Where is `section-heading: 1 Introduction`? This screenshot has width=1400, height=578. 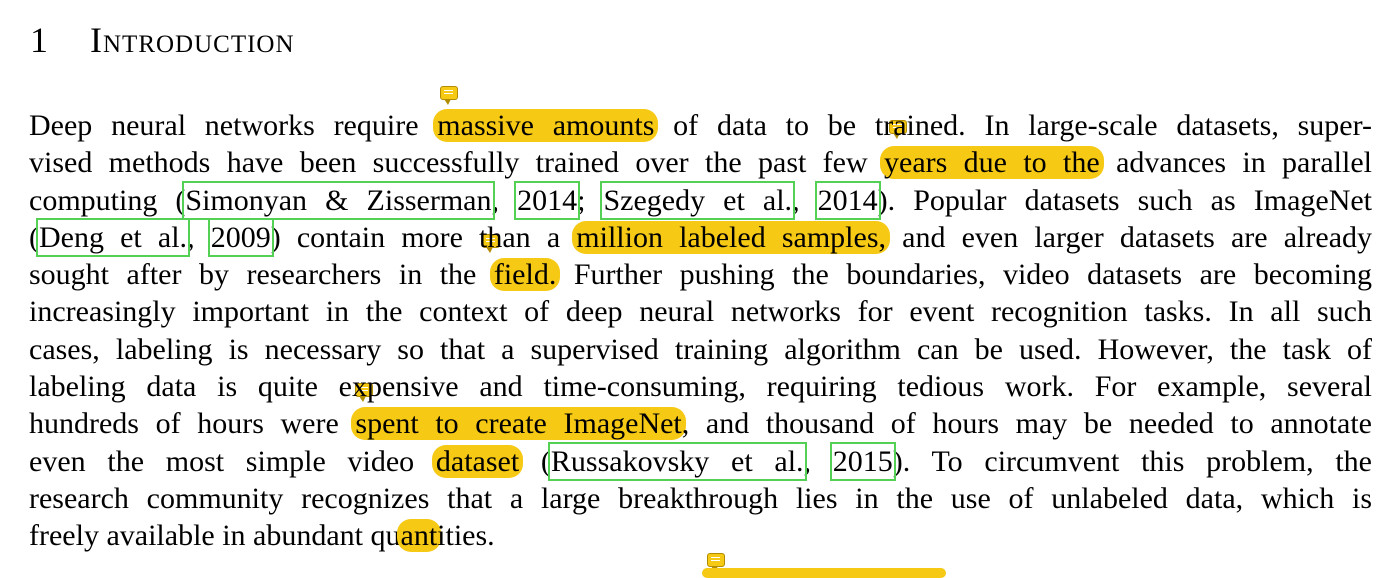
section-heading: 1 Introduction is located at coordinates (162, 40).